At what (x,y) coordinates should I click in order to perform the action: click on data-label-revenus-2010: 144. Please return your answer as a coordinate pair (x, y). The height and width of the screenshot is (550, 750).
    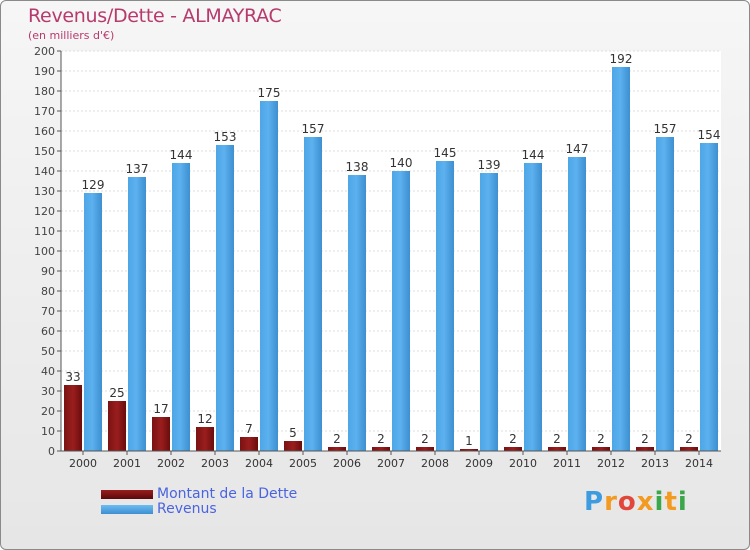
    Looking at the image, I should click on (533, 155).